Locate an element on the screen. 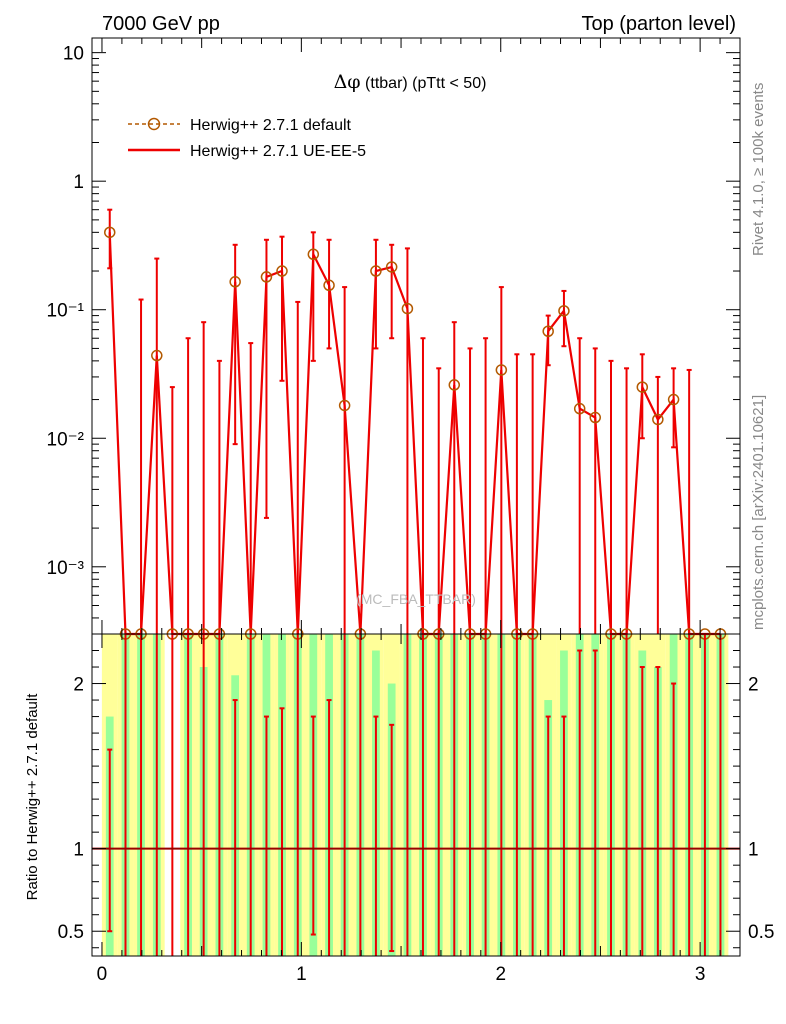  main-ytick-label-3: 10⁻² is located at coordinates (66, 439).